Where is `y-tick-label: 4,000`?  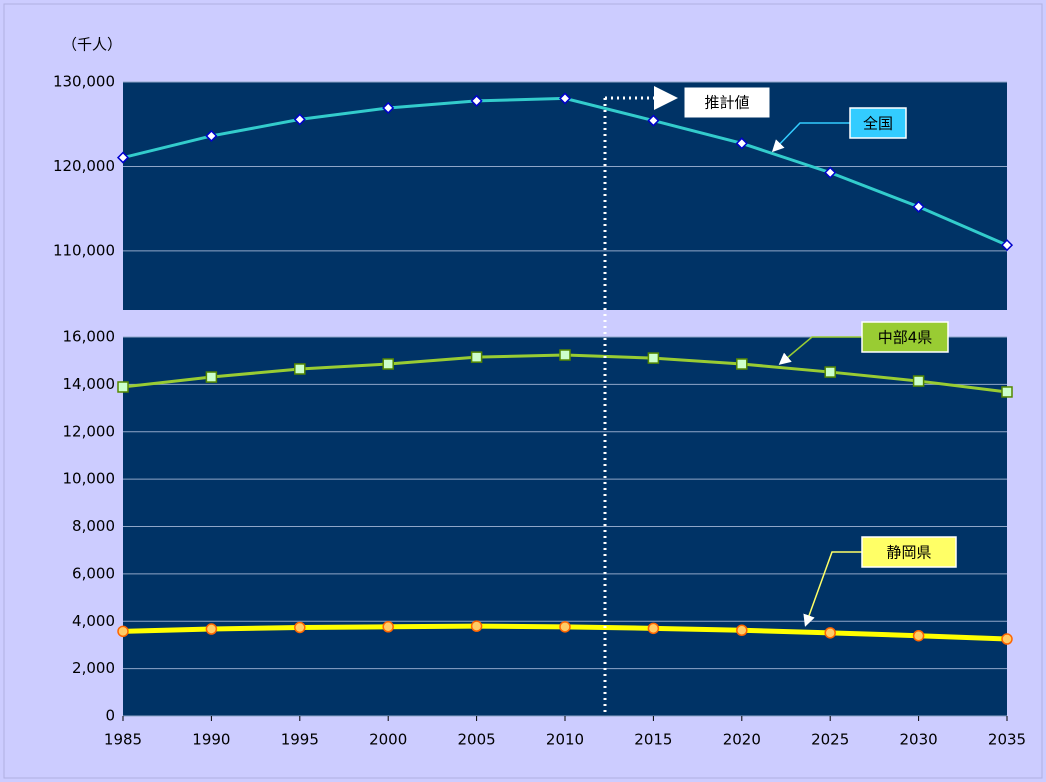
y-tick-label: 4,000 is located at coordinates (93, 621).